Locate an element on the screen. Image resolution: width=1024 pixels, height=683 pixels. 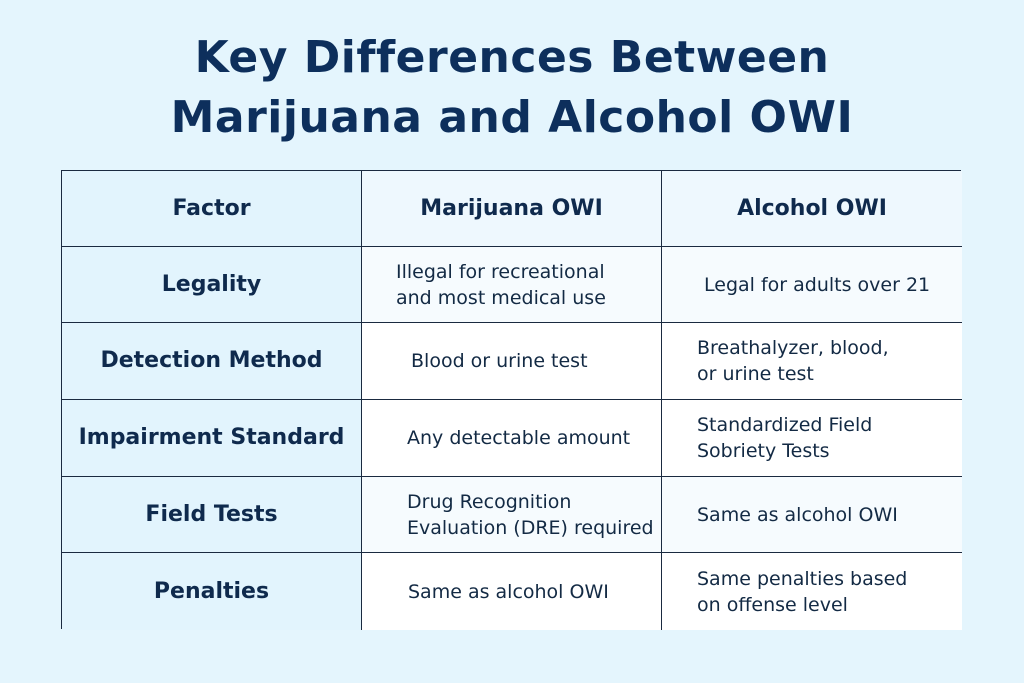
cell-alcohol-penalties: Same penalties based on offense level is located at coordinates (812, 591).